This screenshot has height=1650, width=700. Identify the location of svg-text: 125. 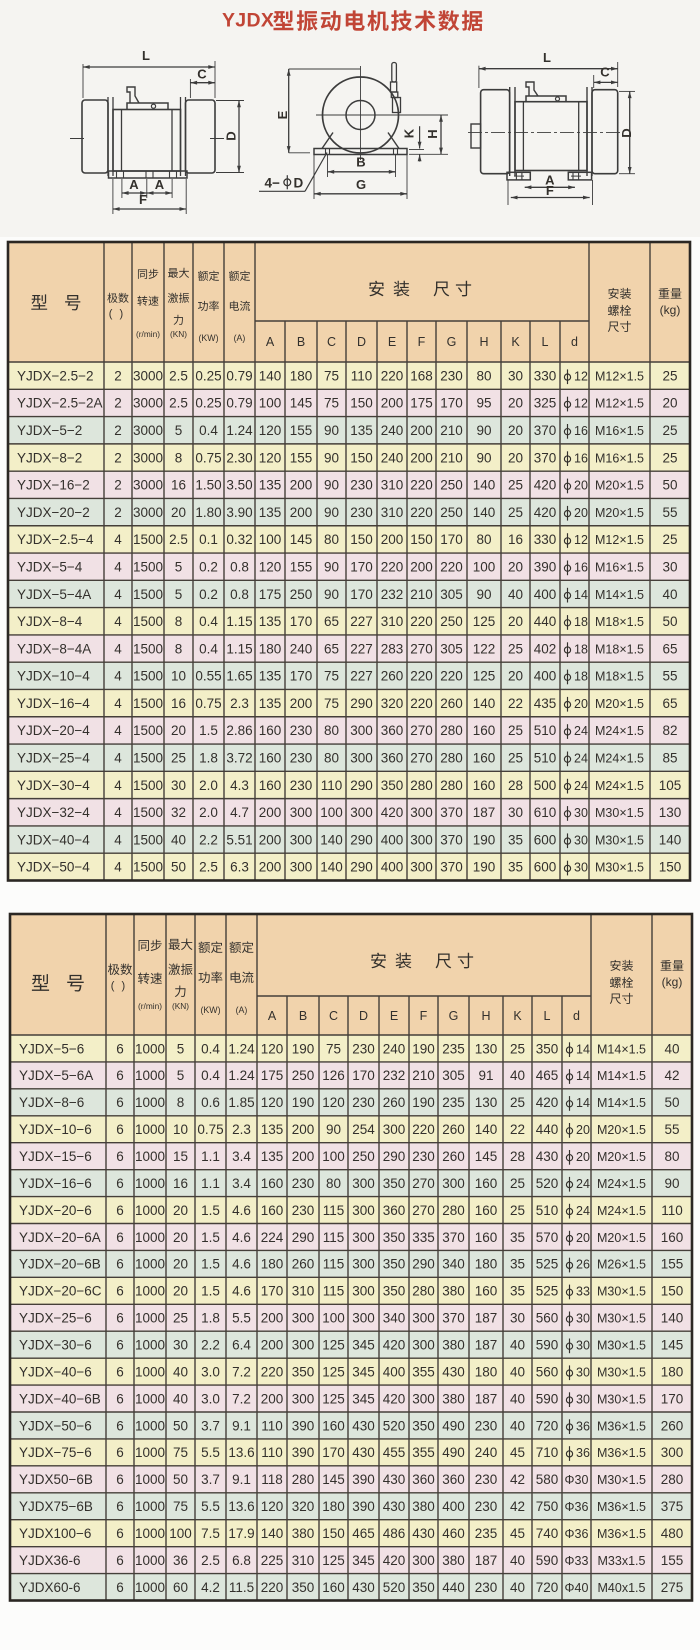
(333, 1371).